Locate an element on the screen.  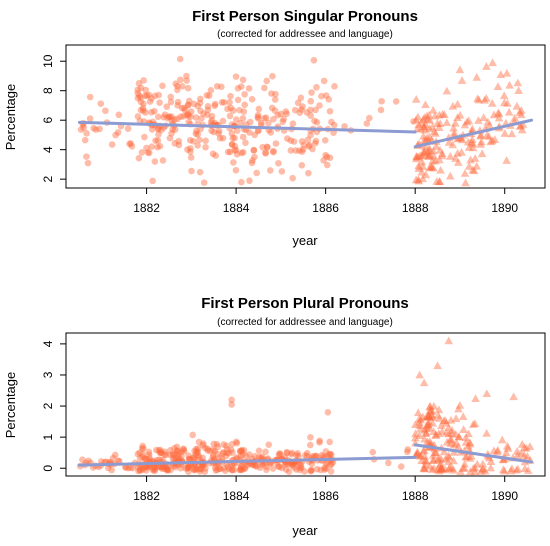
y-tick-label: 4 is located at coordinates (48, 343).